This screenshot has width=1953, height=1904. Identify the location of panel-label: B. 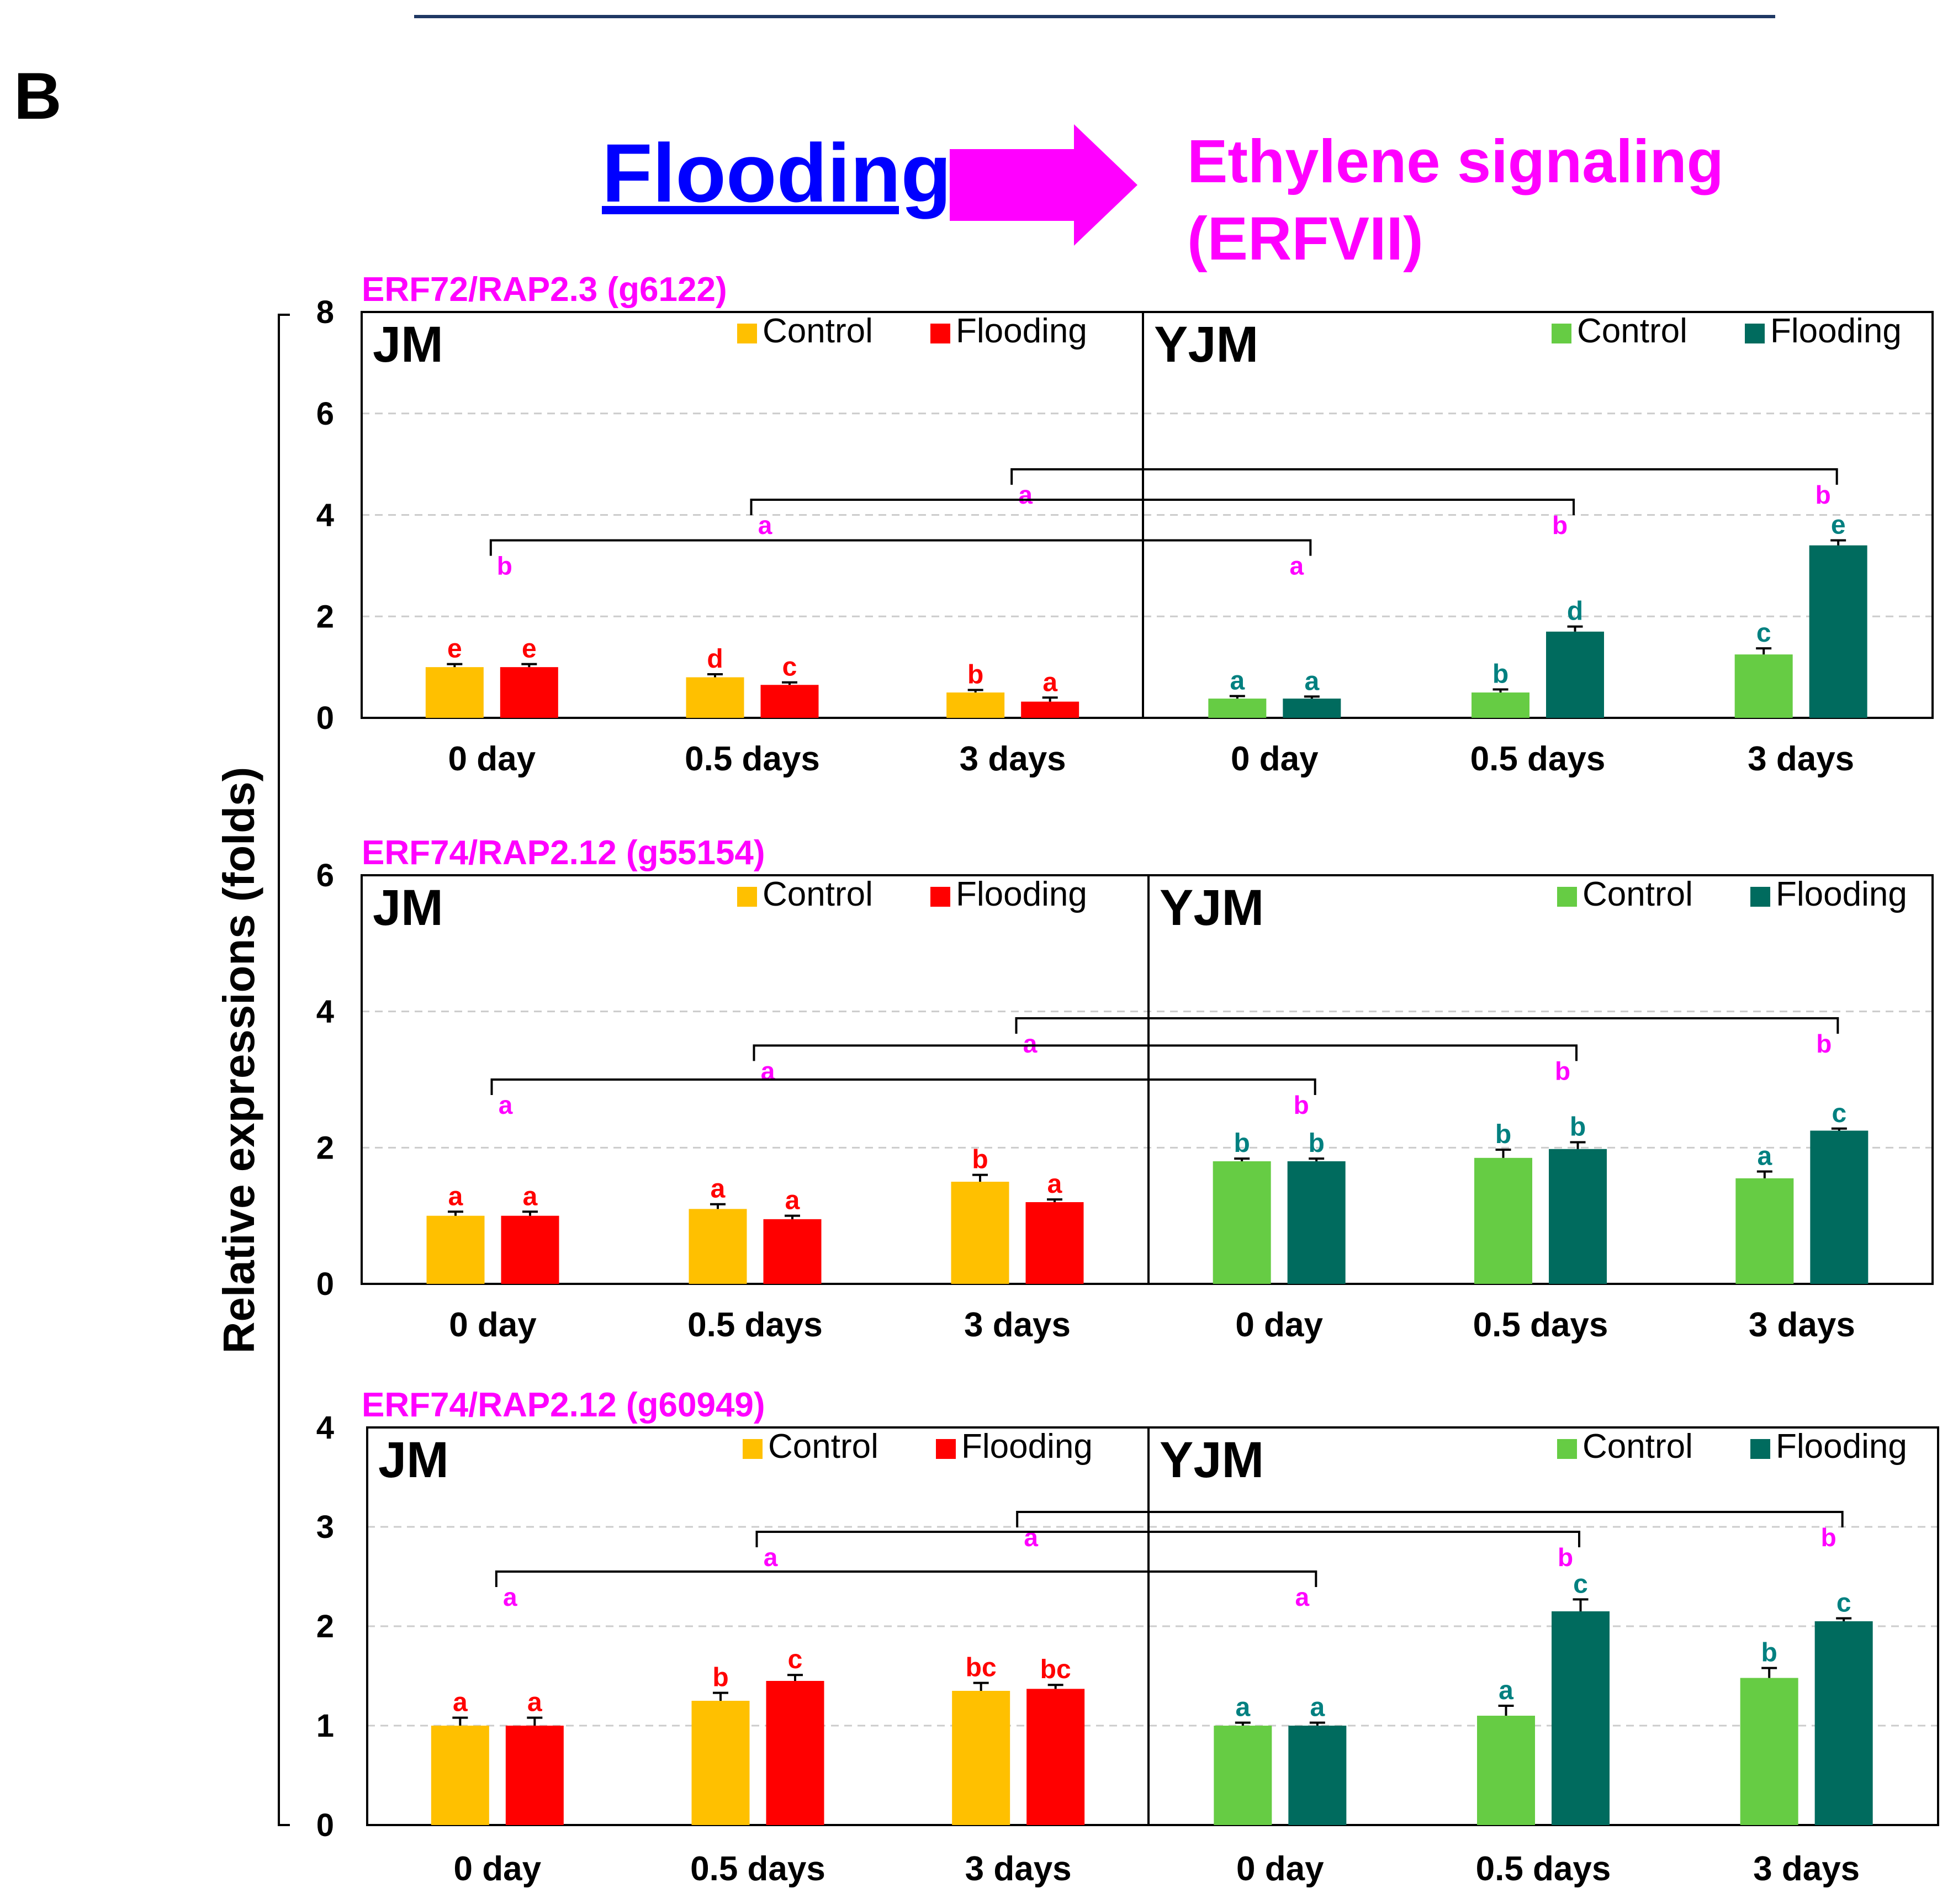
(38, 96).